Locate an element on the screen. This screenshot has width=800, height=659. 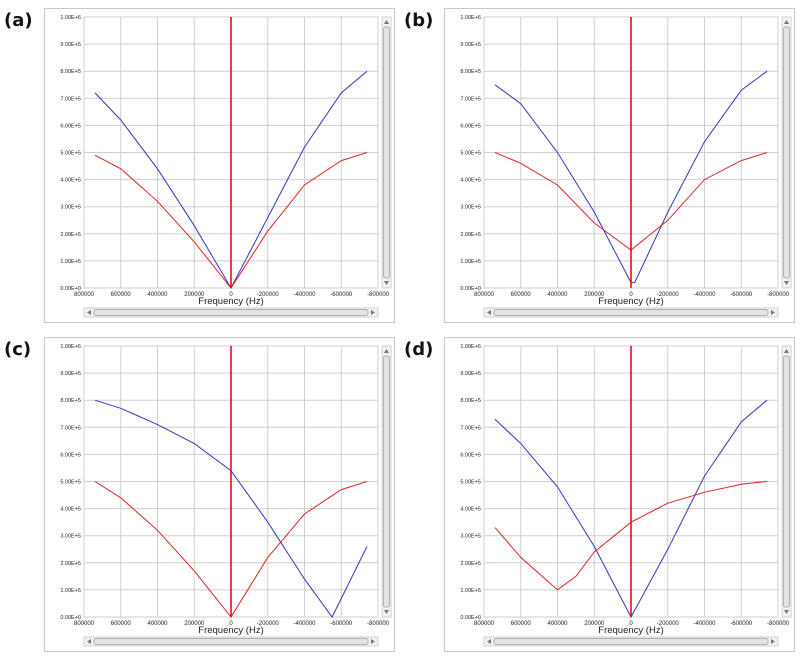
panel-label: (d) is located at coordinates (419, 349).